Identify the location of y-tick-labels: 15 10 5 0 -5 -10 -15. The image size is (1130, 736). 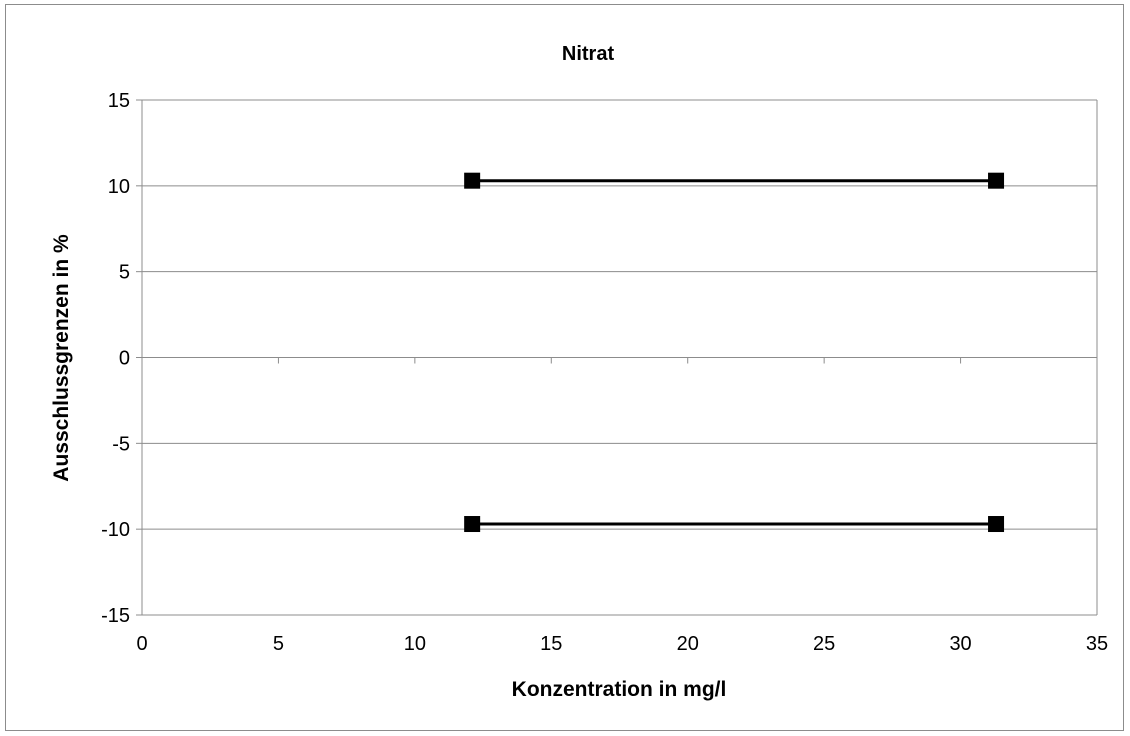
(115, 358).